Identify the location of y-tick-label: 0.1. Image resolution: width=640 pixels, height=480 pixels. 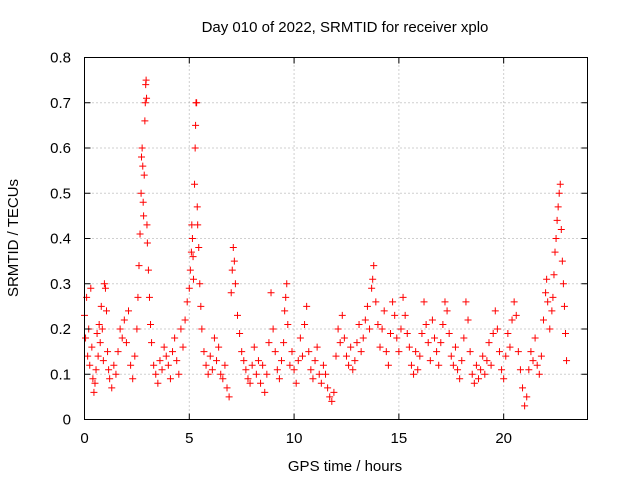
(60, 374).